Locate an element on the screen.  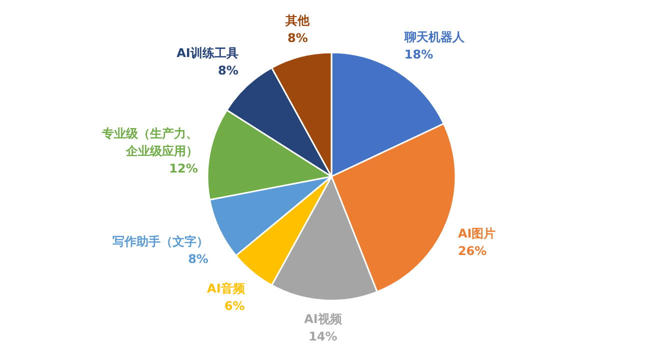
slice-label: AI训练工具 is located at coordinates (207, 53).